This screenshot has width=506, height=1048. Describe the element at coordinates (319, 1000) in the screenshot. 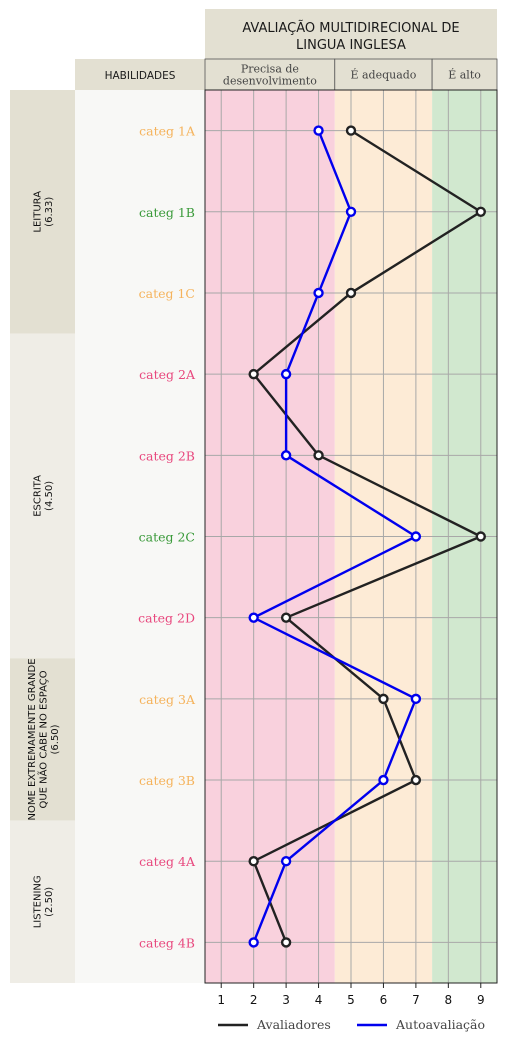

I see `x-tick-label: 4` at that location.